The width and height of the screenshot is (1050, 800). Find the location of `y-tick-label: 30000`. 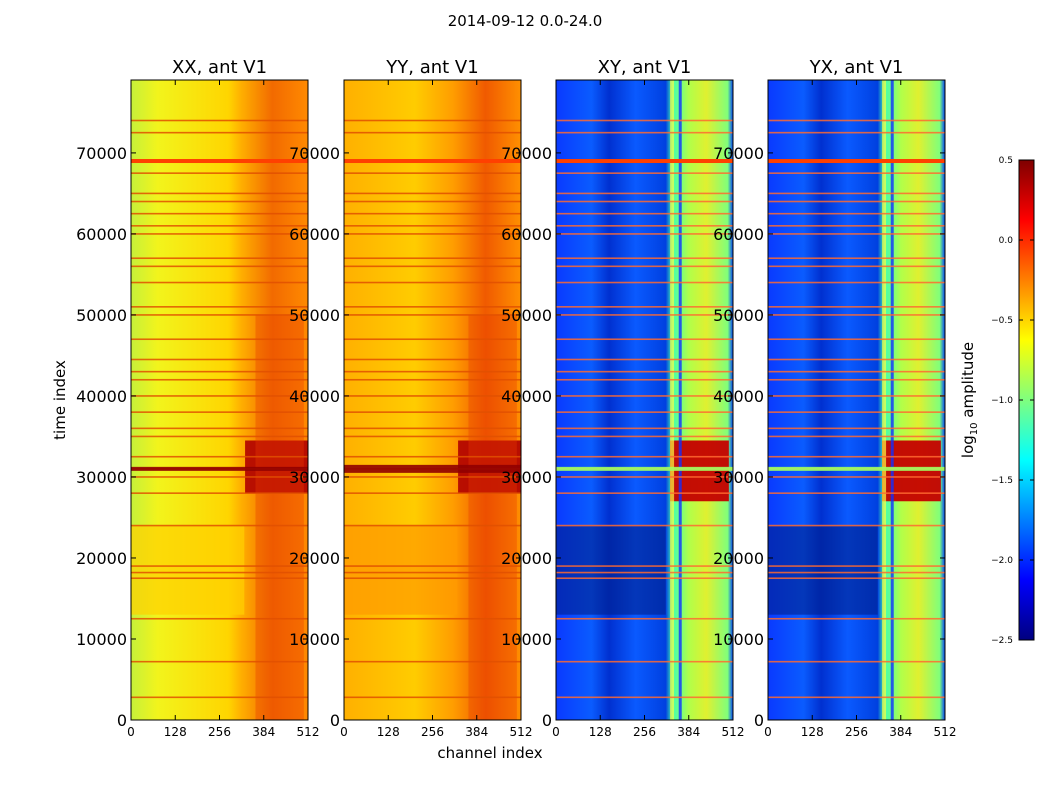

y-tick-label: 30000 is located at coordinates (526, 477).